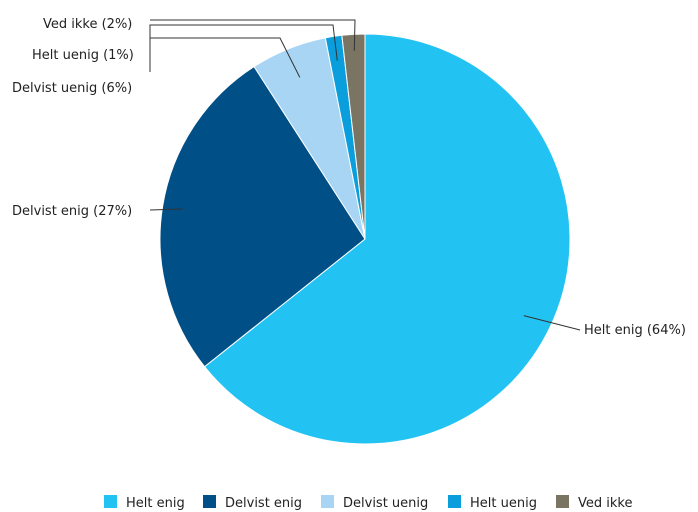 Image resolution: width=698 pixels, height=512 pixels. What do you see at coordinates (166, 209) in the screenshot?
I see `leader-line-delvist-enig` at bounding box center [166, 209].